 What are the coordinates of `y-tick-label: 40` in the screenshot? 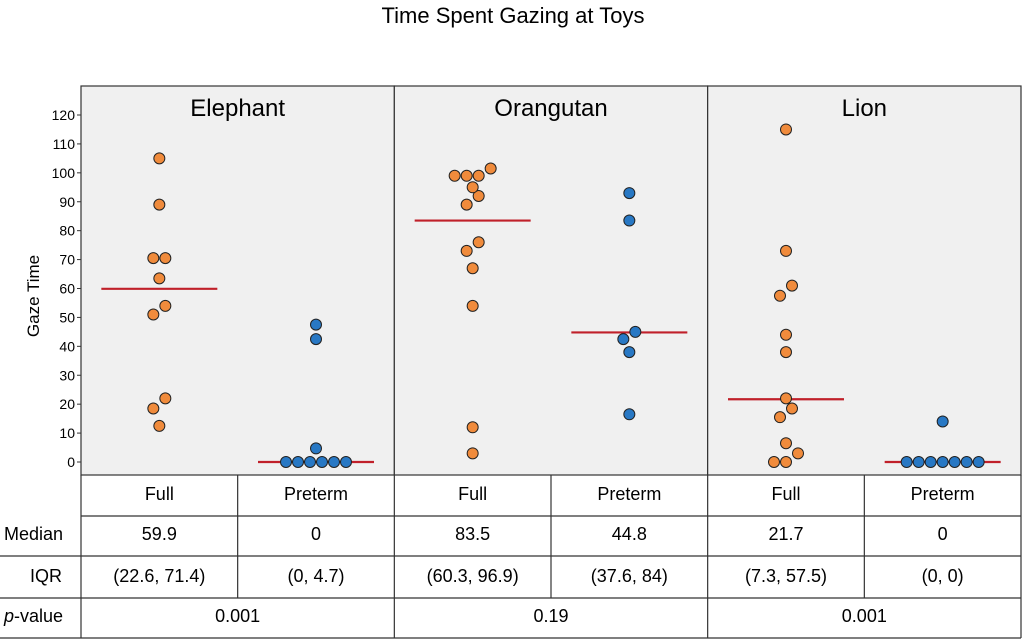 It's located at (67, 346).